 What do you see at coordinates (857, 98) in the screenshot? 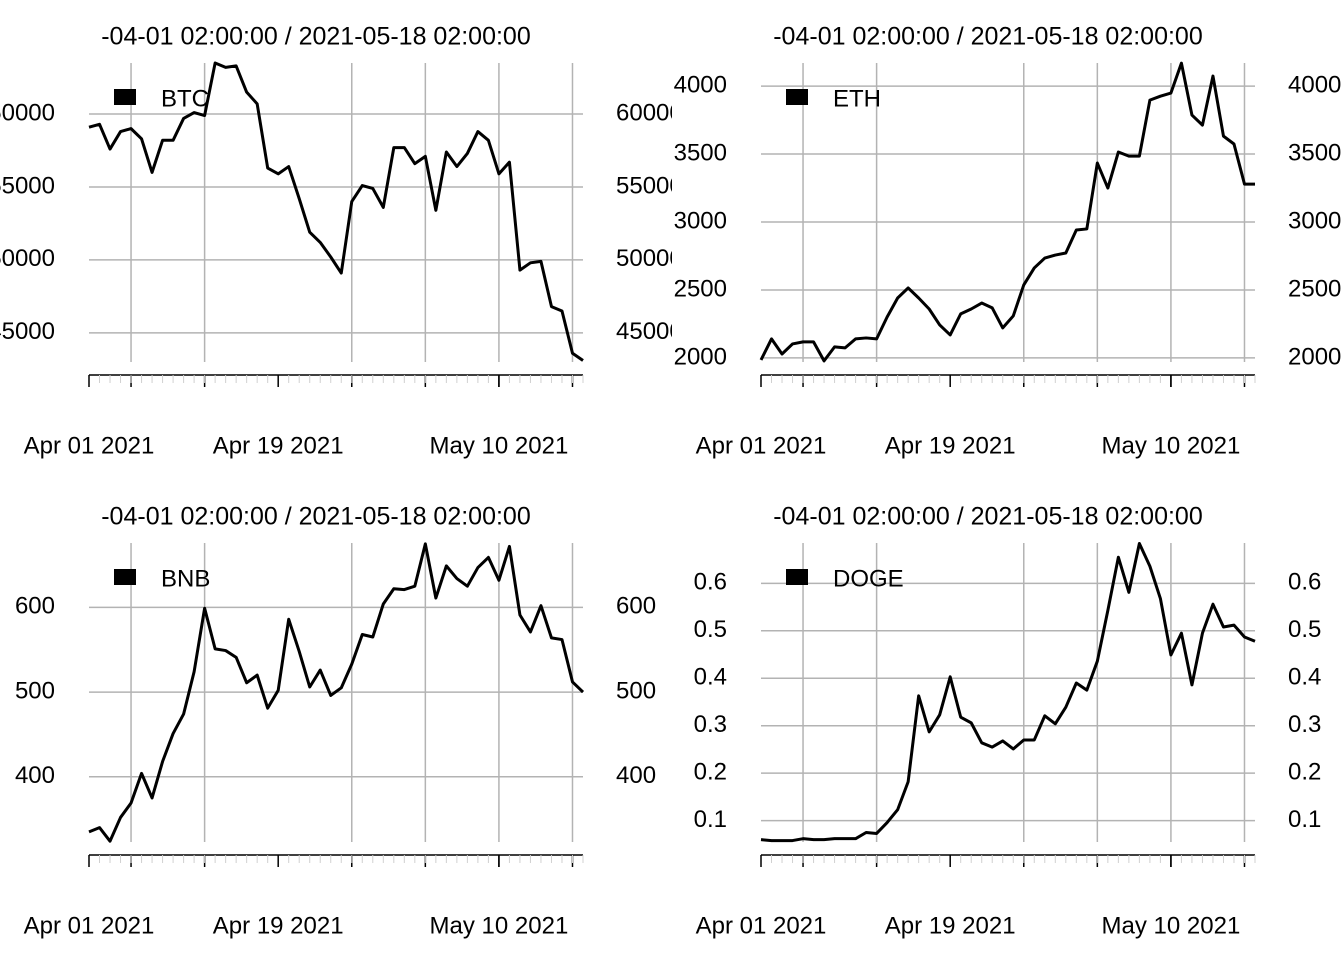
I see `legend-label: ETH` at bounding box center [857, 98].